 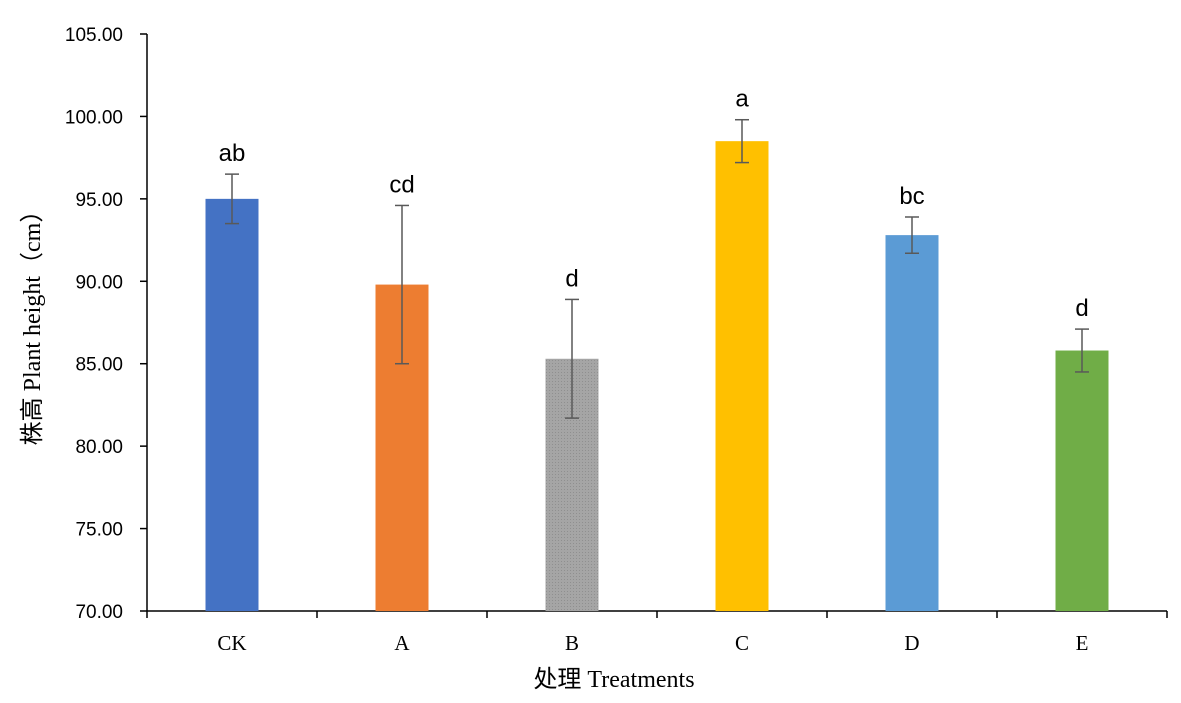 I want to click on bar-ck, so click(x=232, y=404).